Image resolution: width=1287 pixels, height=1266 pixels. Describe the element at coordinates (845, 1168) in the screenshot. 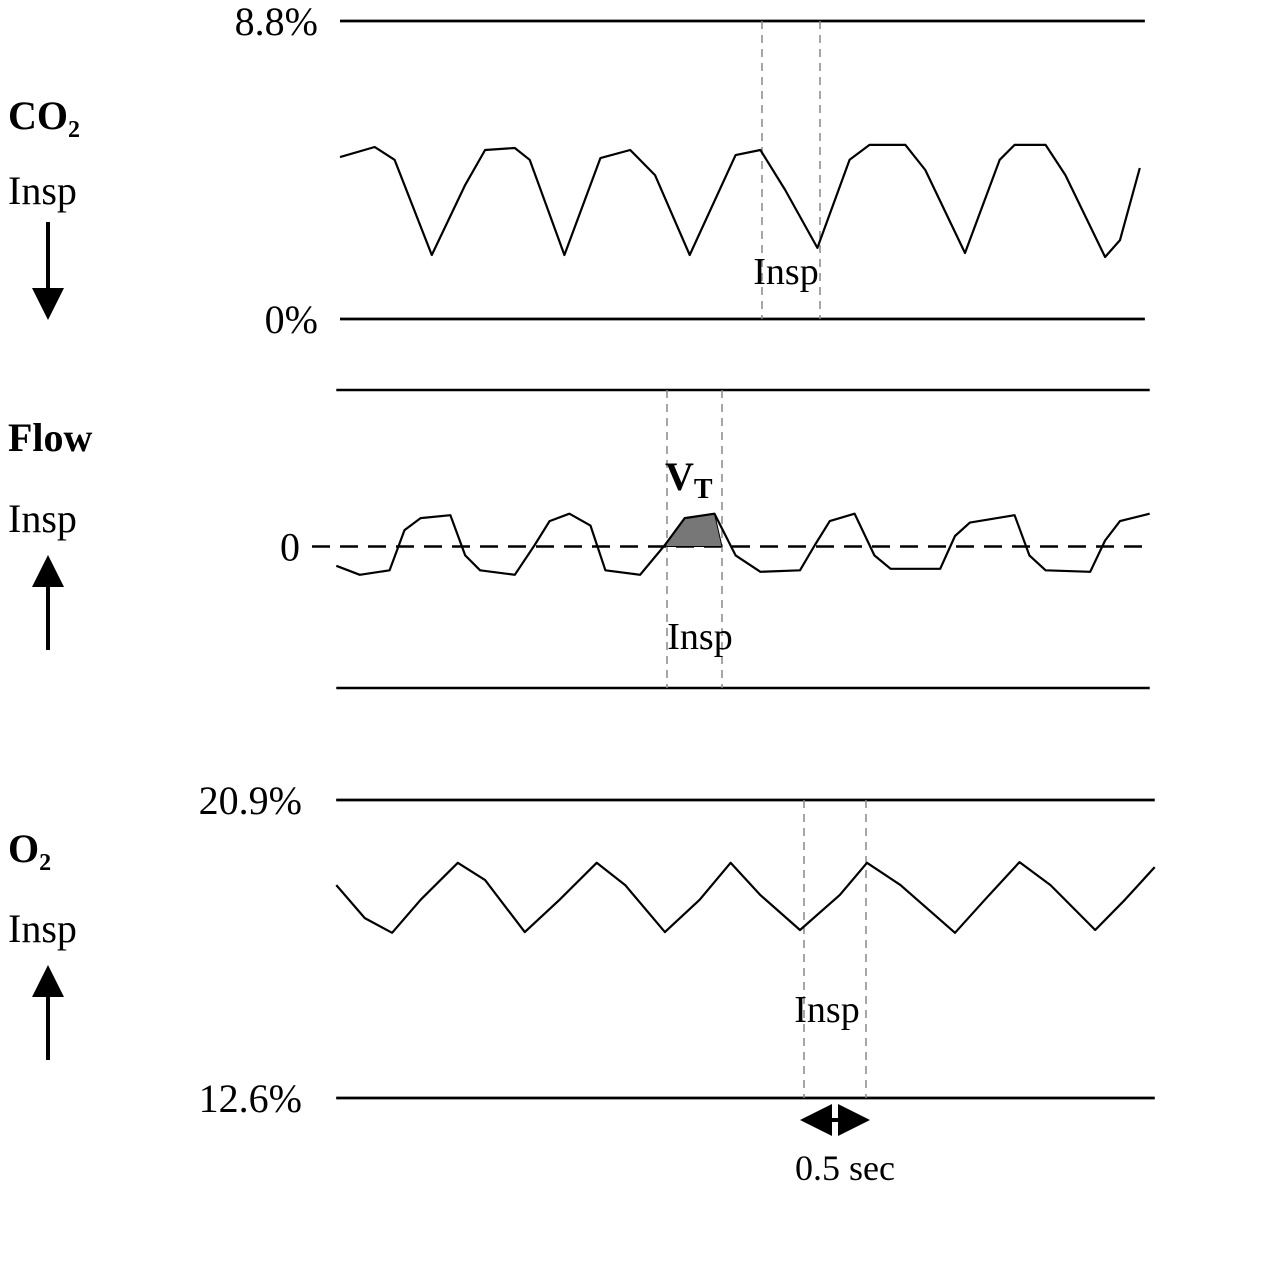

I see `scale-bar-label: 0.5 sec` at that location.